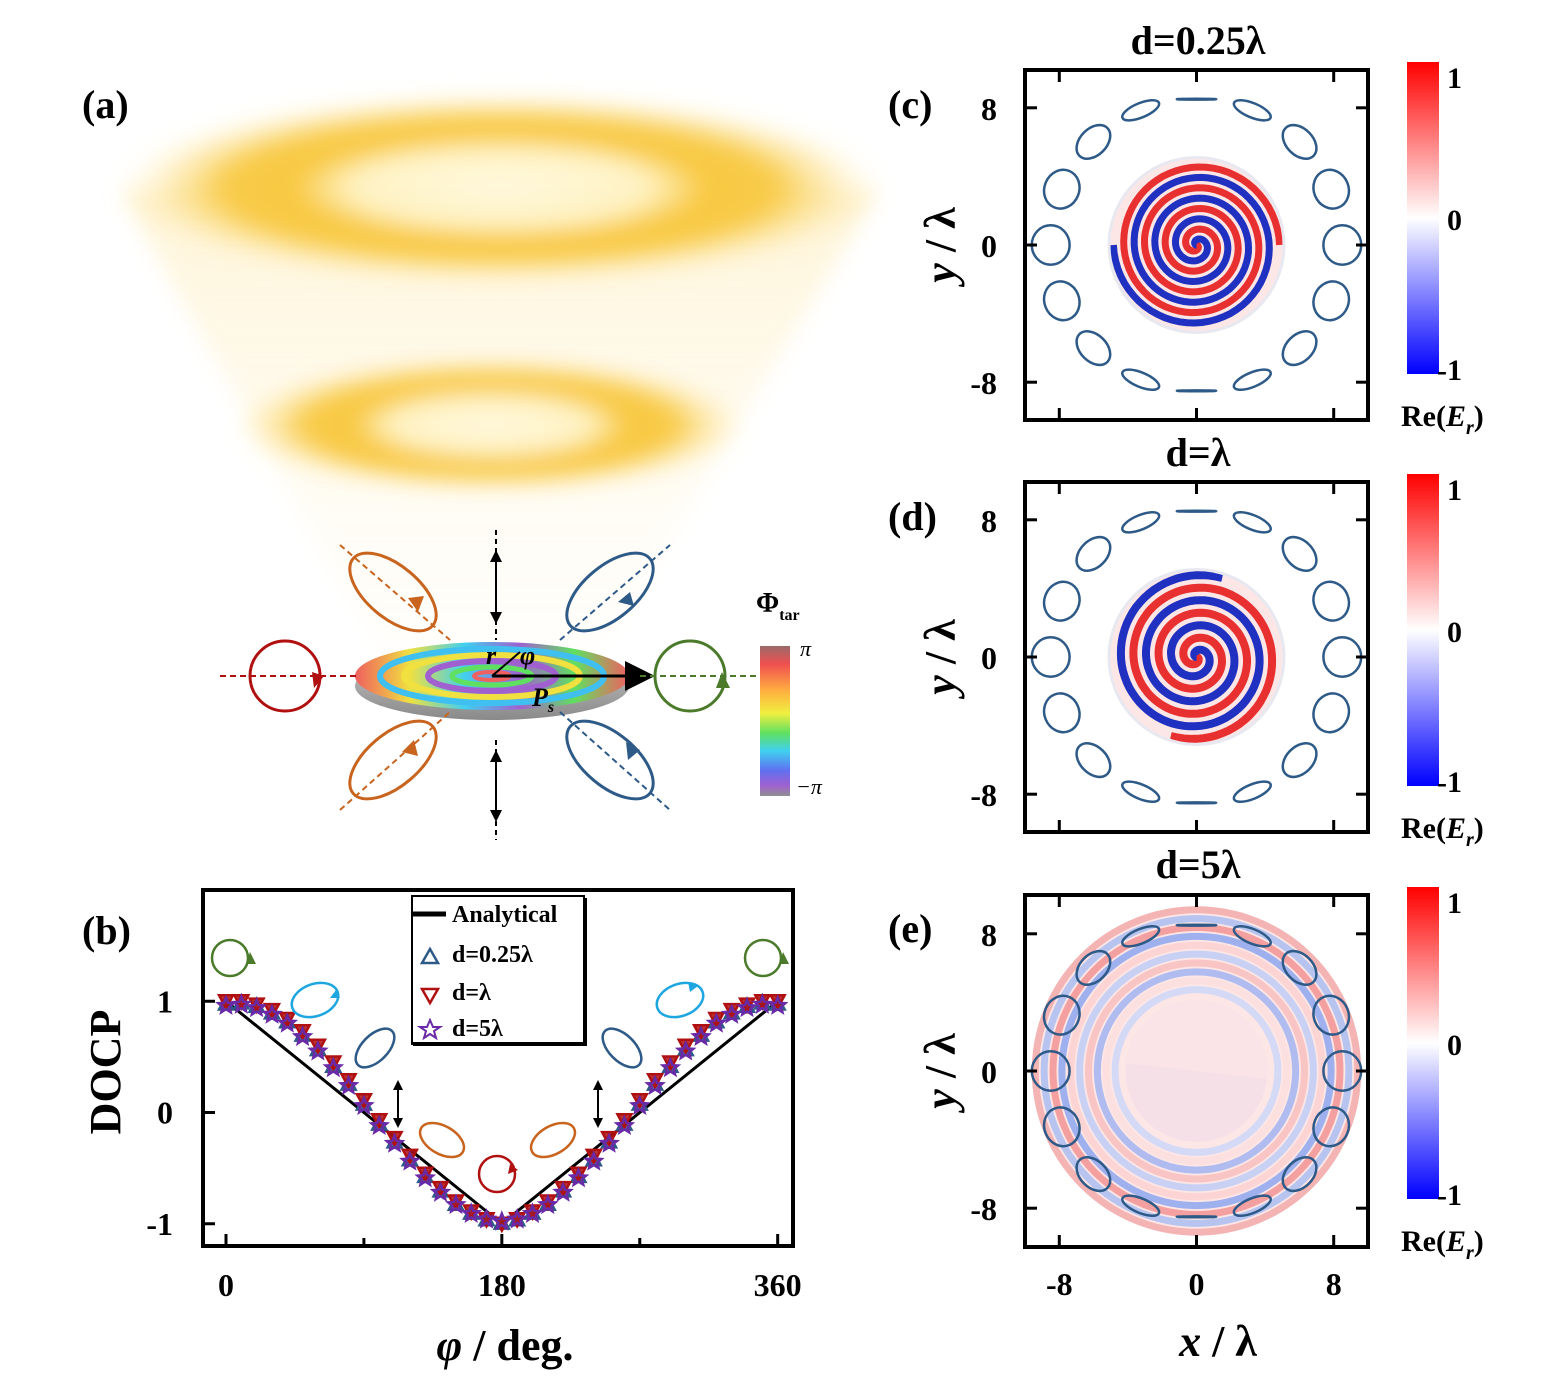 This screenshot has width=1557, height=1379. Describe the element at coordinates (430, 1029) in the screenshot. I see `legend-d5-marker` at that location.